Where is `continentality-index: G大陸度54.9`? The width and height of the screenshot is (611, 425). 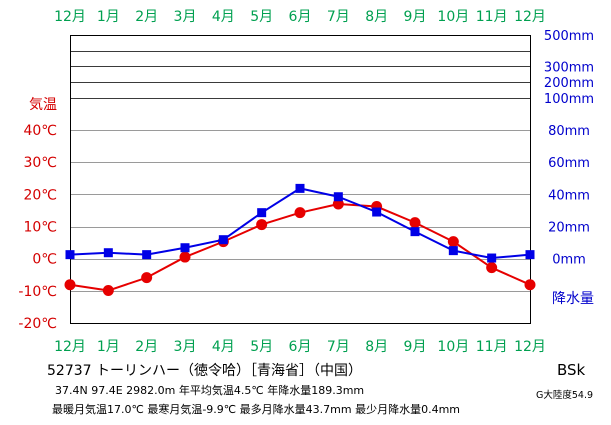
continentality-index: G大陸度54.9 is located at coordinates (564, 395).